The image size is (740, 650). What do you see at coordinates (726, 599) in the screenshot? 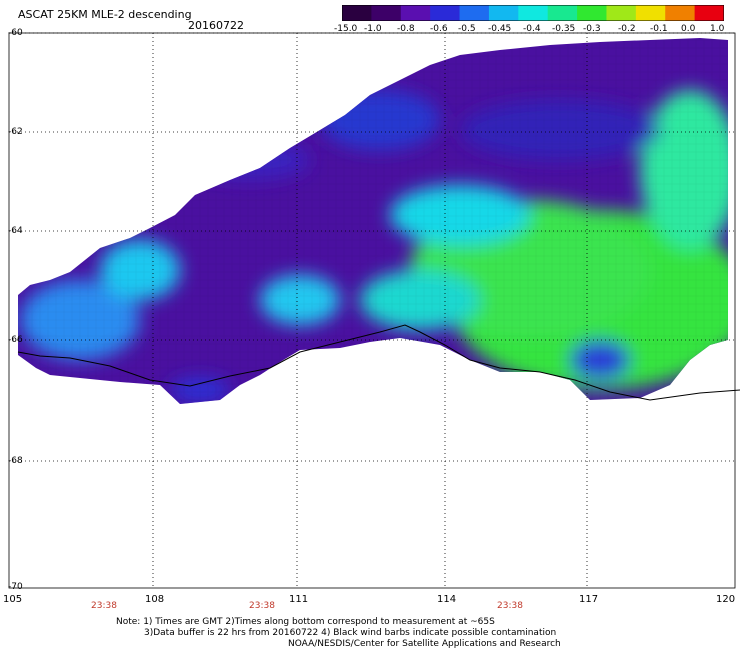
I see `lon-label: 120` at bounding box center [726, 599].